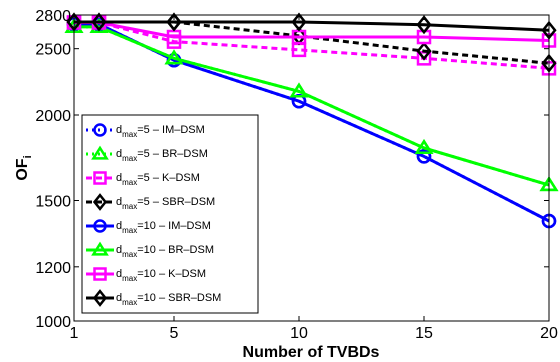  I want to click on x-tick-label: 1, so click(74, 333).